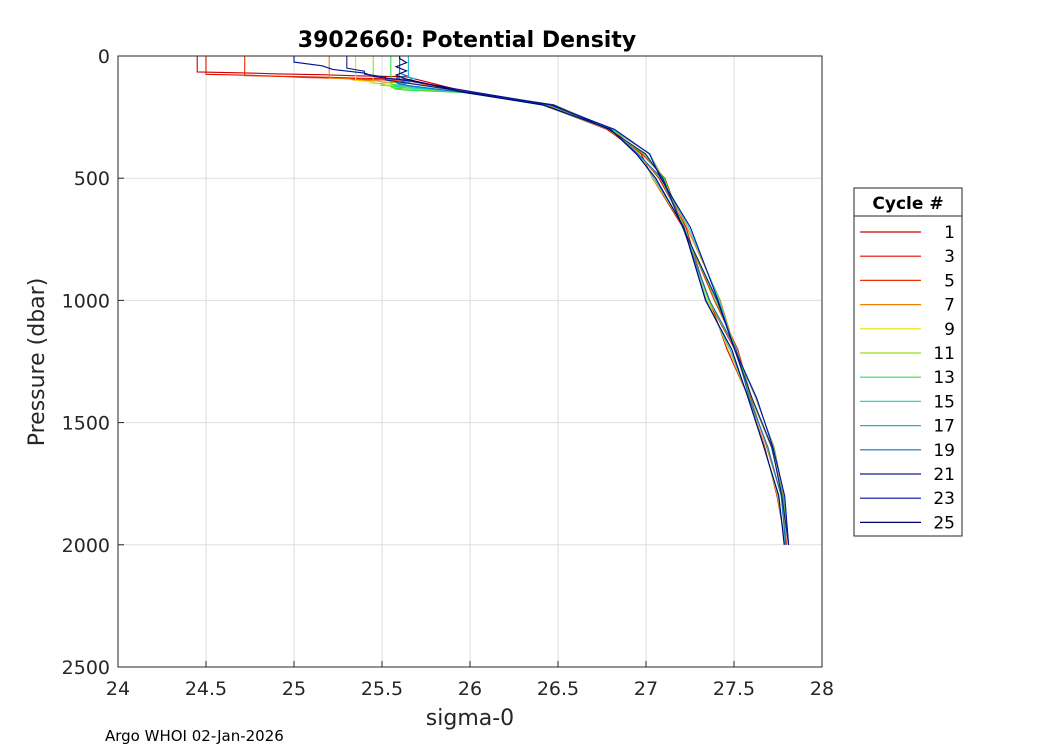 This screenshot has width=1050, height=750. Describe the element at coordinates (944, 451) in the screenshot. I see `legend-label: 19` at that location.